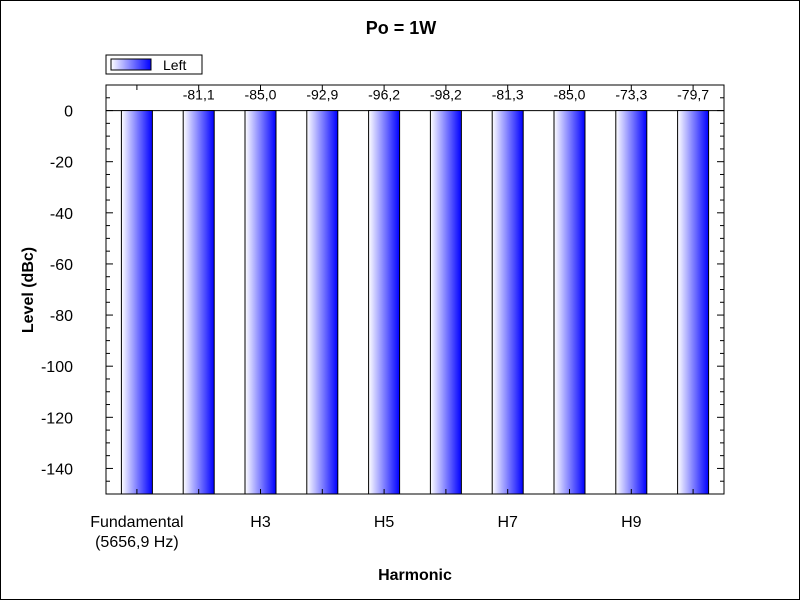 This screenshot has height=604, width=800. What do you see at coordinates (136, 522) in the screenshot?
I see `x-category-label: Fundamental` at bounding box center [136, 522].